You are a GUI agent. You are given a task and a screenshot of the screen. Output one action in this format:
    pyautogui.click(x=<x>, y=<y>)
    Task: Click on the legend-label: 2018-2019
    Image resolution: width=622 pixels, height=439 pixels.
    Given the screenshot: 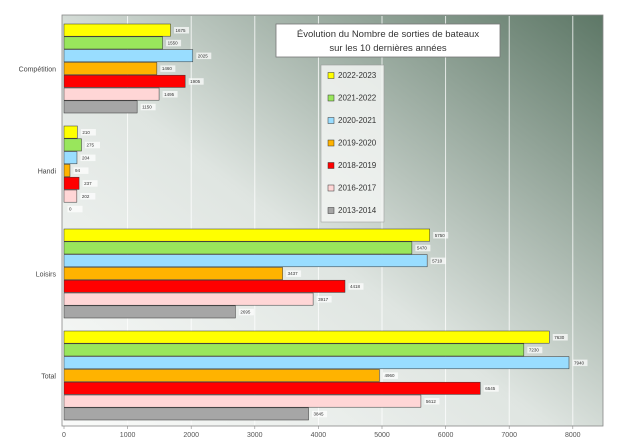 What is the action you would take?
    pyautogui.click(x=357, y=165)
    